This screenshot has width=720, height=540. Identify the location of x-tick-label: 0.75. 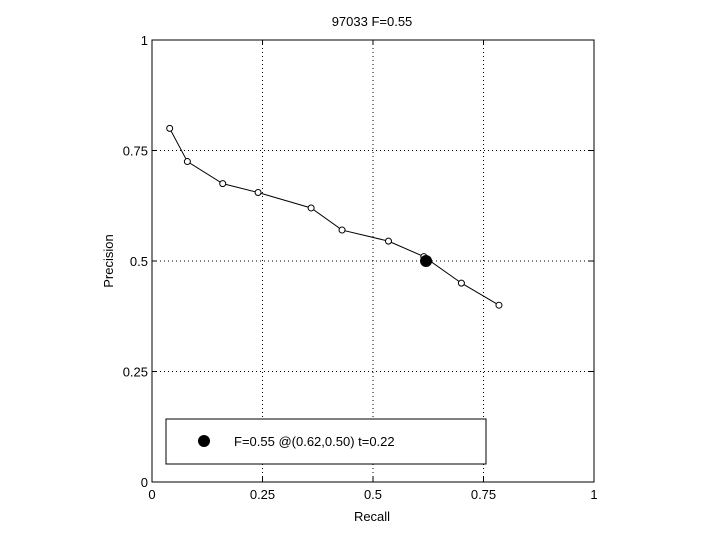
(483, 494).